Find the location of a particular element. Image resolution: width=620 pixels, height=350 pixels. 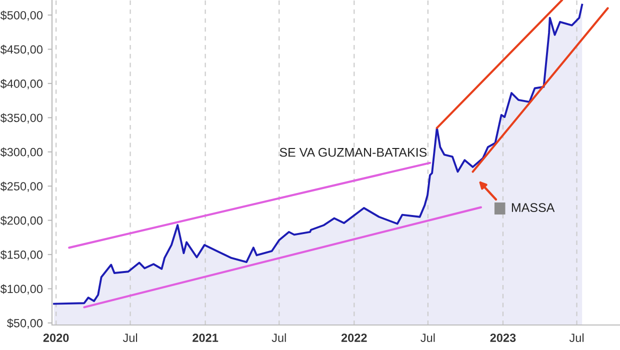

annotation: SE VA GUZMAN-BATAKIS is located at coordinates (353, 152).